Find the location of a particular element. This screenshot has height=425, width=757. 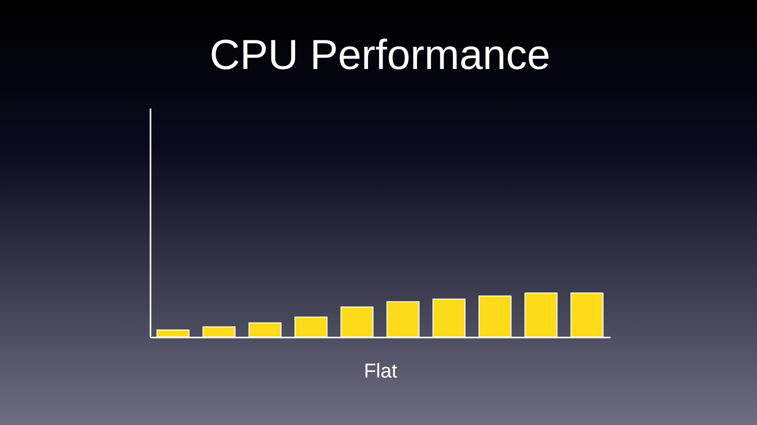

x-axis-title: Flat is located at coordinates (381, 371).